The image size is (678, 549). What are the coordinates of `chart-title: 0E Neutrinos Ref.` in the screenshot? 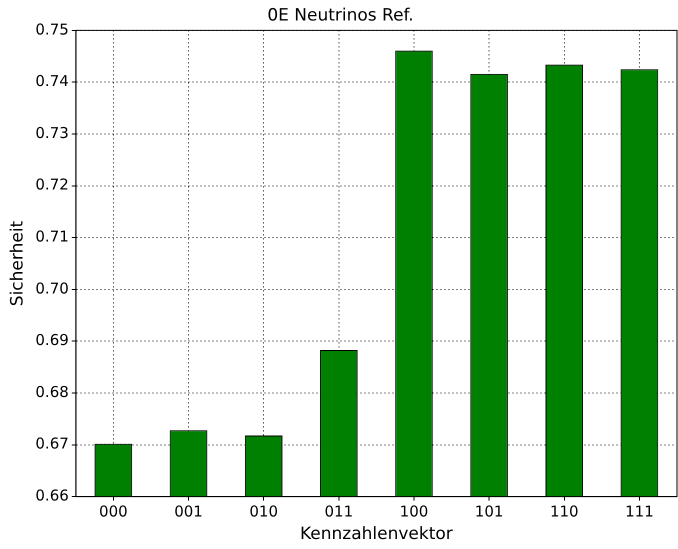 It's located at (340, 16).